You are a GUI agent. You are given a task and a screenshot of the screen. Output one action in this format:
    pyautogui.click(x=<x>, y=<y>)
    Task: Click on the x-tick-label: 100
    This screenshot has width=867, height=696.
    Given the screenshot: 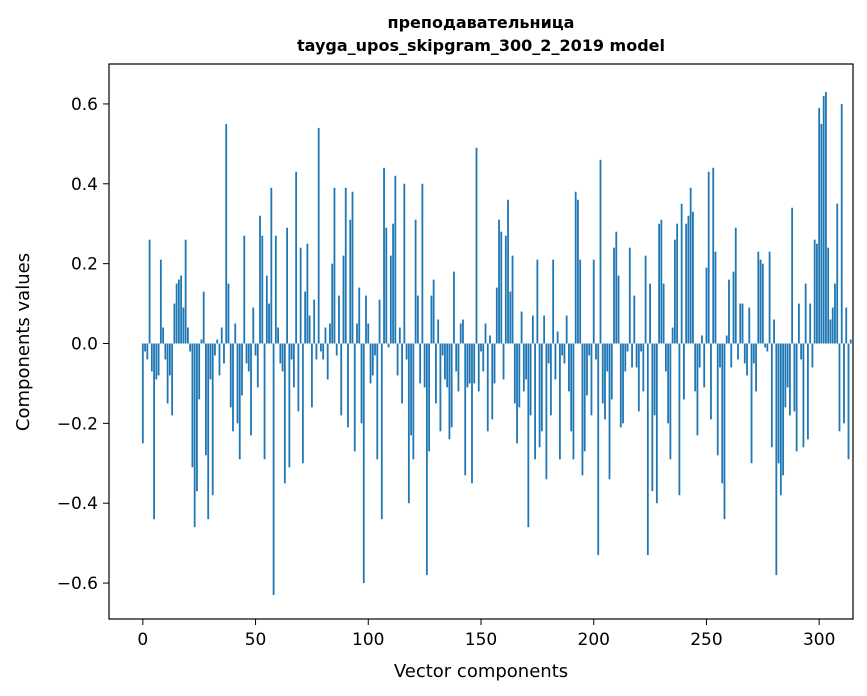 What is the action you would take?
    pyautogui.click(x=368, y=640)
    